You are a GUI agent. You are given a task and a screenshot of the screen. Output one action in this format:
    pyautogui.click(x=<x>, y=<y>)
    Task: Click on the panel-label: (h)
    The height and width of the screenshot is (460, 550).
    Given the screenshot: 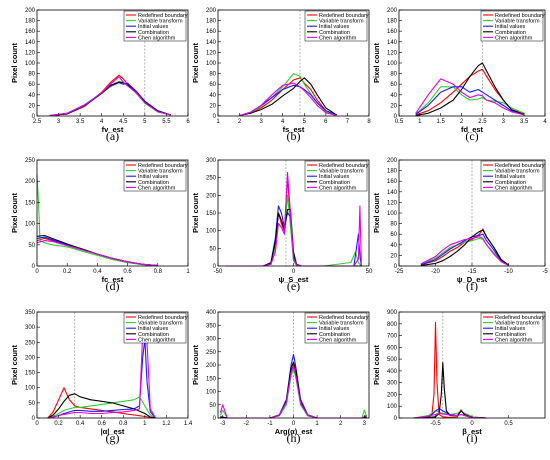 What is the action you would take?
    pyautogui.click(x=294, y=438)
    